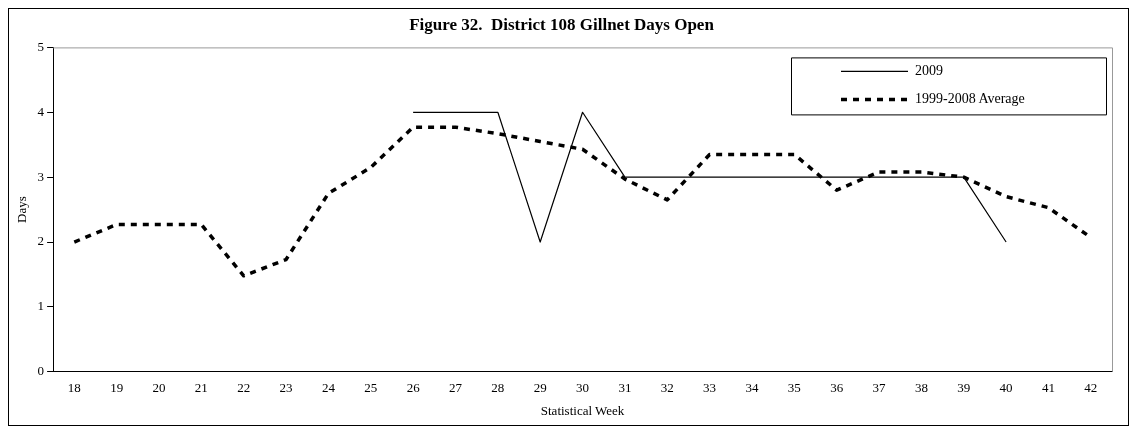  What do you see at coordinates (117, 388) in the screenshot?
I see `x-tick-label: 19` at bounding box center [117, 388].